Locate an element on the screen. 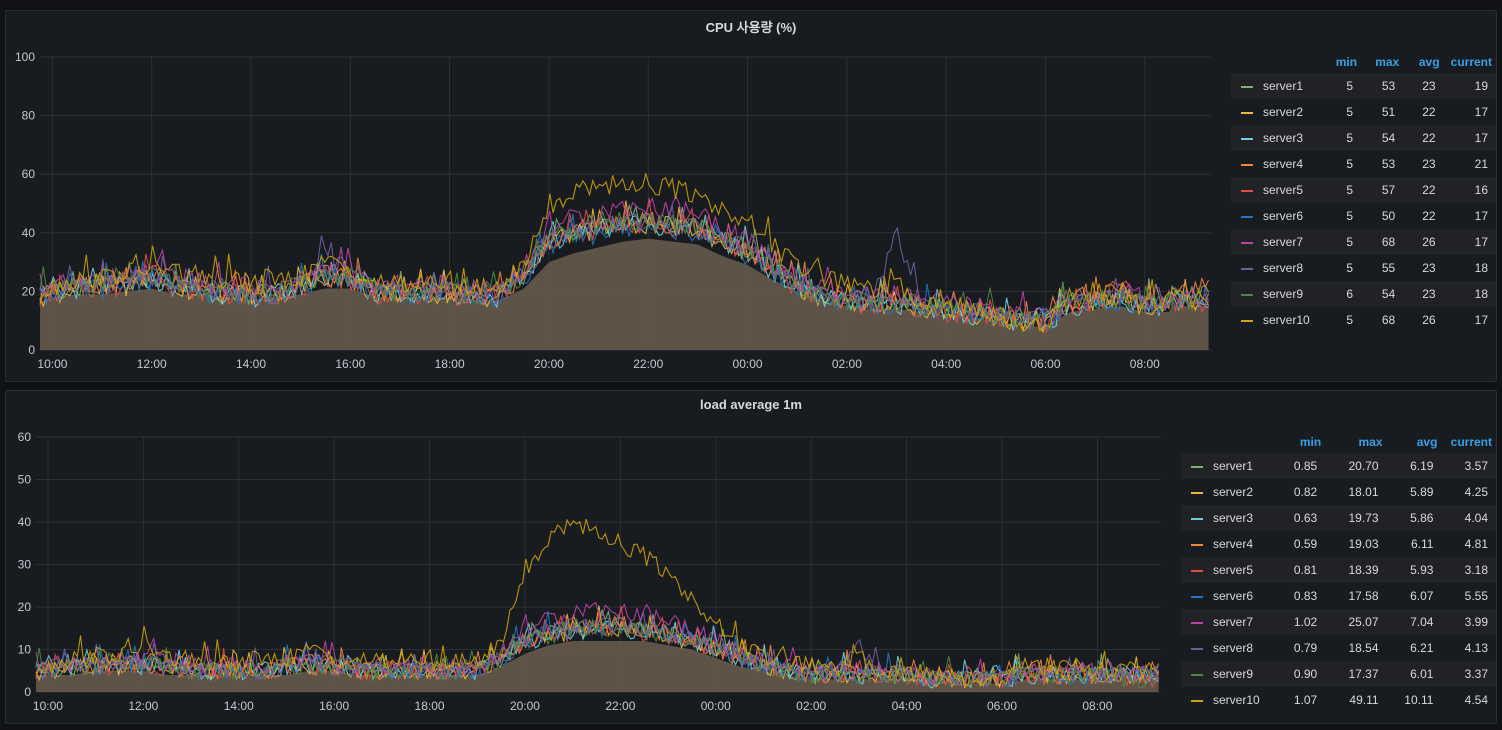  legend-row-server2: server2 0.82 18.01 5.89 4.25 is located at coordinates (1338, 492).